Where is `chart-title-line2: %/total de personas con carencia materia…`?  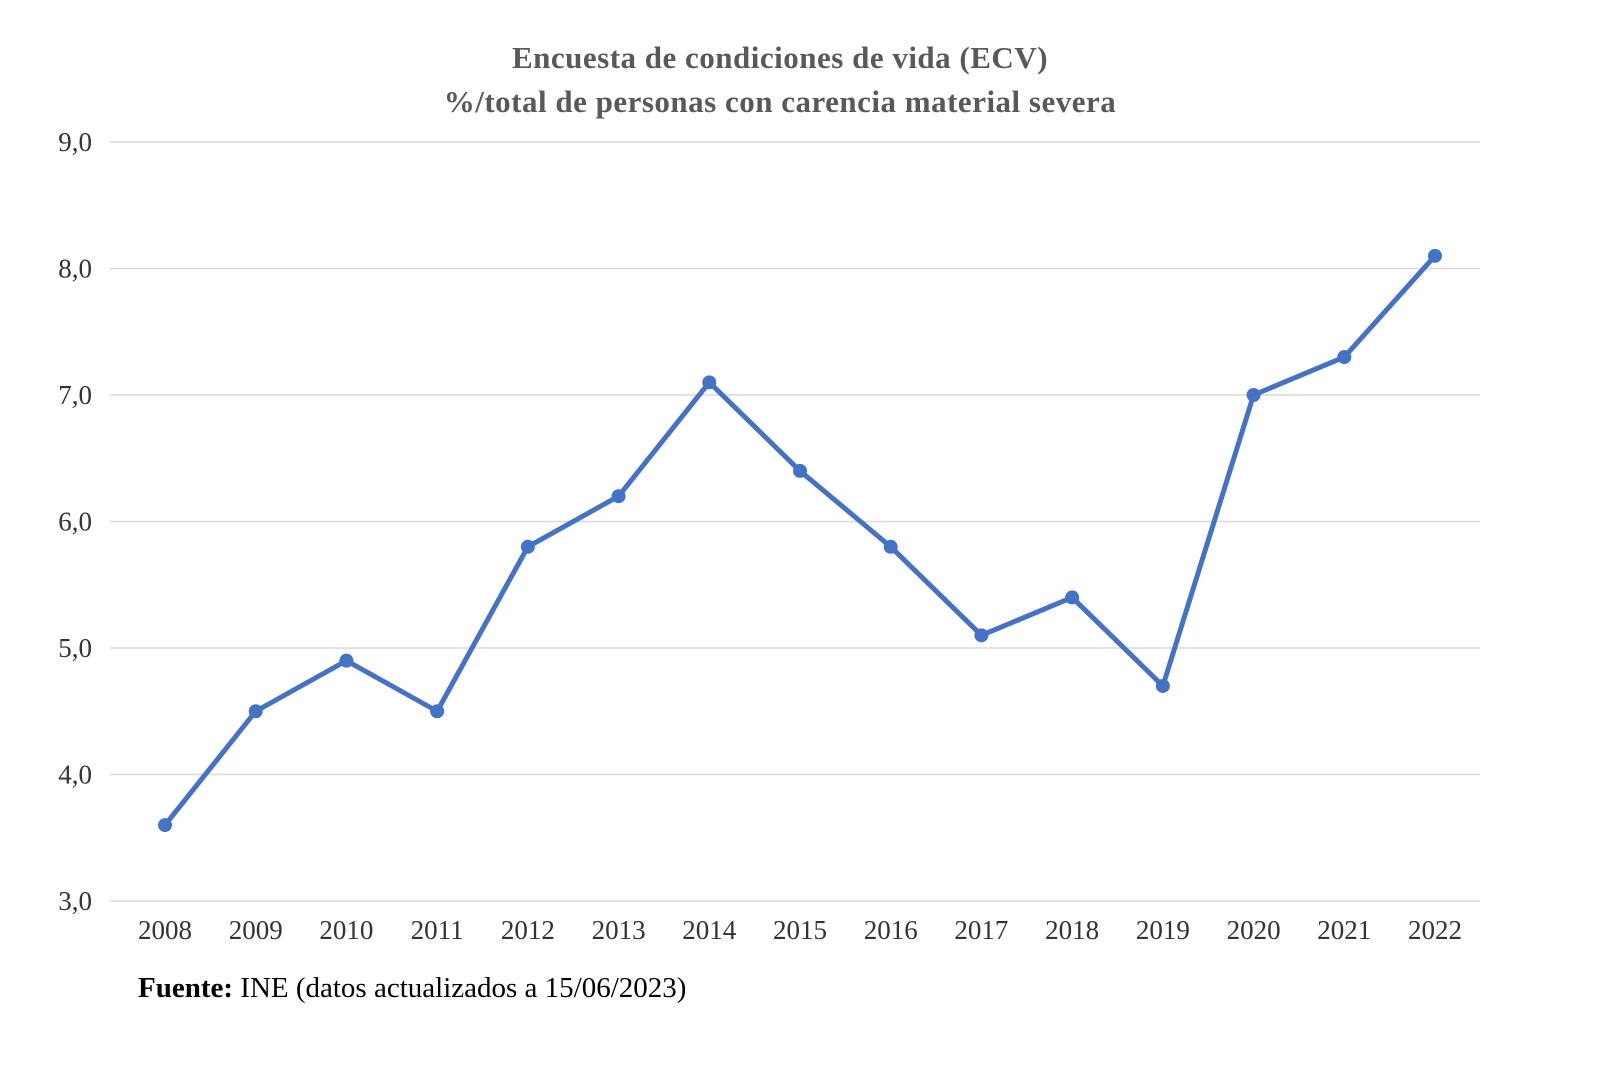
chart-title-line2: %/total de personas con carencia materia… is located at coordinates (780, 101).